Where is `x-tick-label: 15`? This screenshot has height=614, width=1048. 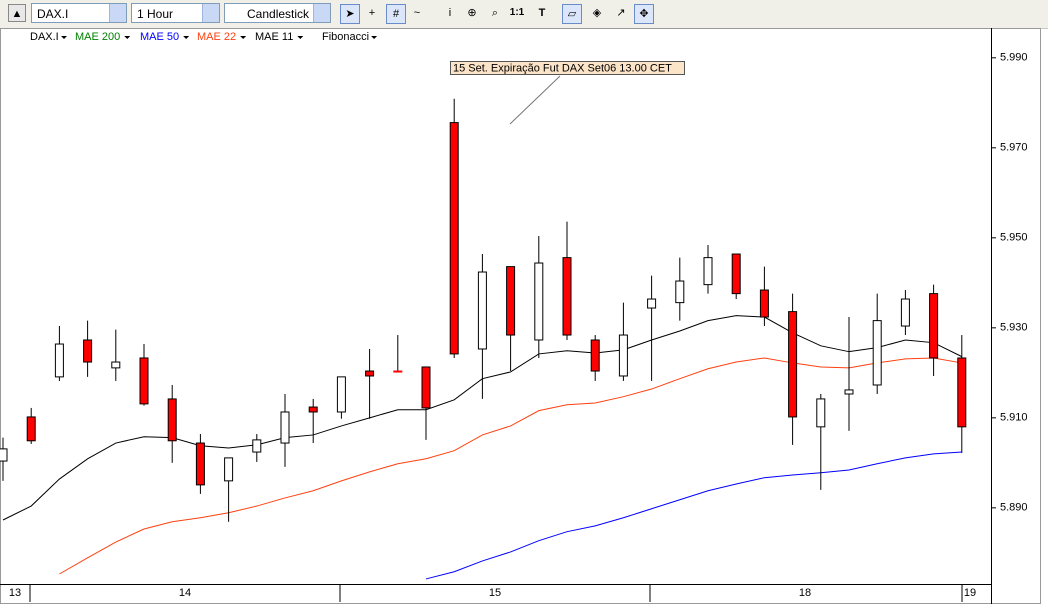
x-tick-label: 15 is located at coordinates (495, 593).